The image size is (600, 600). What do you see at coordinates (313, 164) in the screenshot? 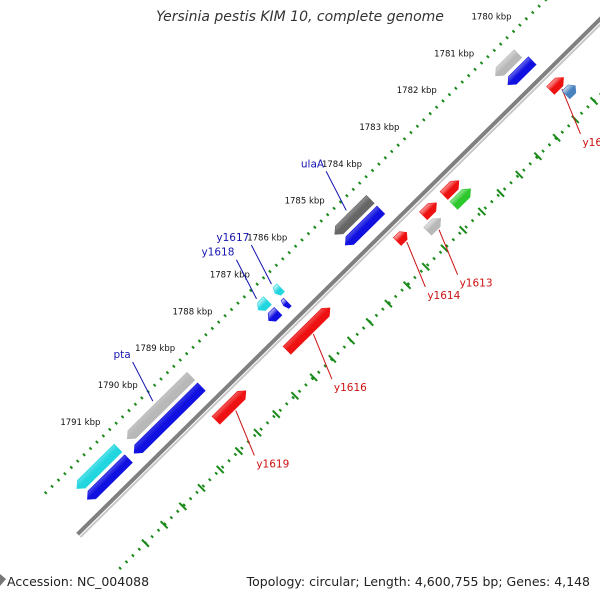
I see `gene-label: ulaA` at bounding box center [313, 164].